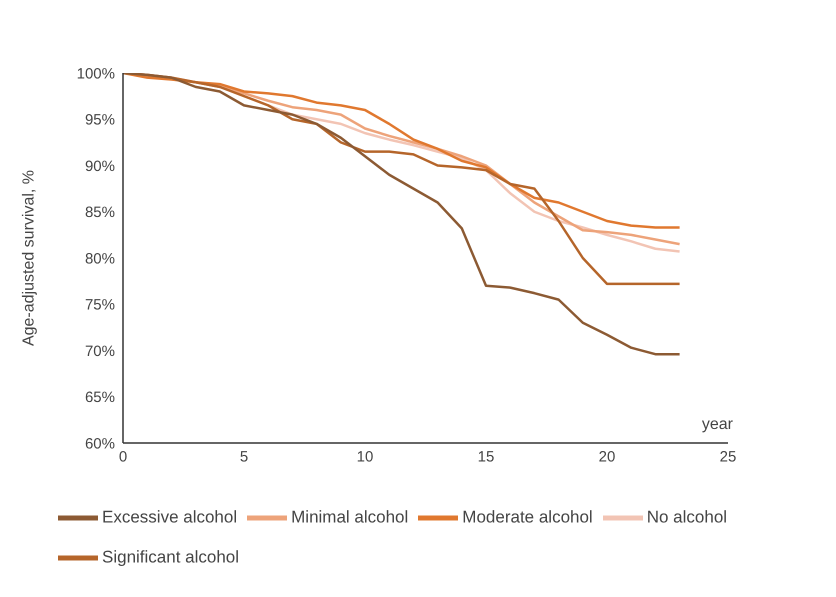 The height and width of the screenshot is (597, 836). Describe the element at coordinates (728, 457) in the screenshot. I see `x-tick-label: 25` at that location.